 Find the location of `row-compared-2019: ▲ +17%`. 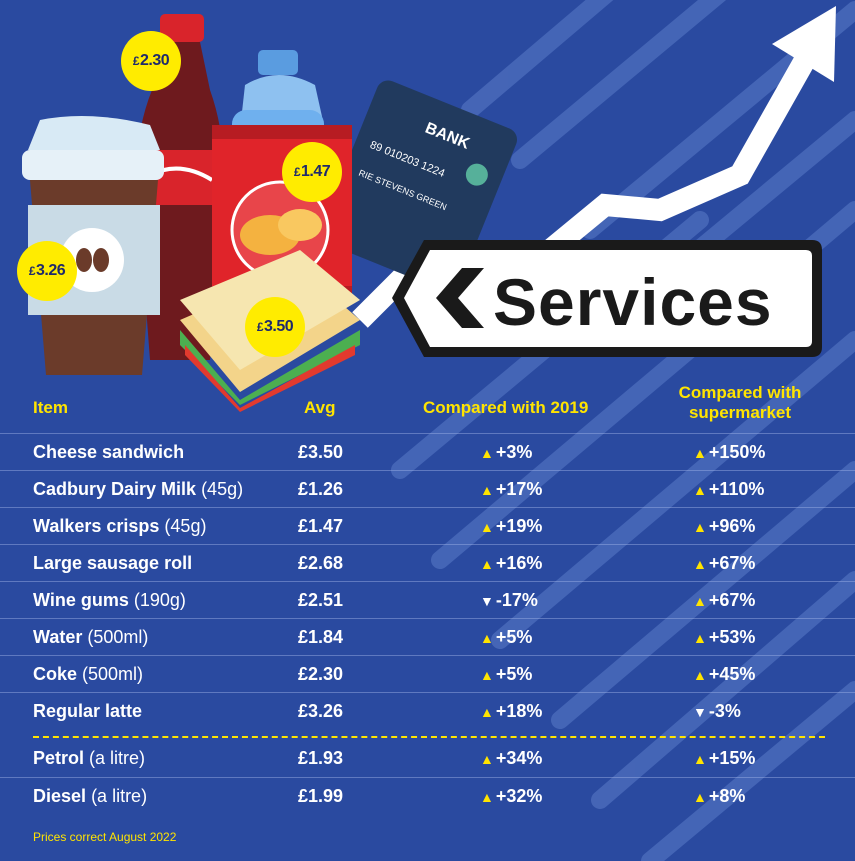

row-compared-2019: ▲ +17% is located at coordinates (511, 489).